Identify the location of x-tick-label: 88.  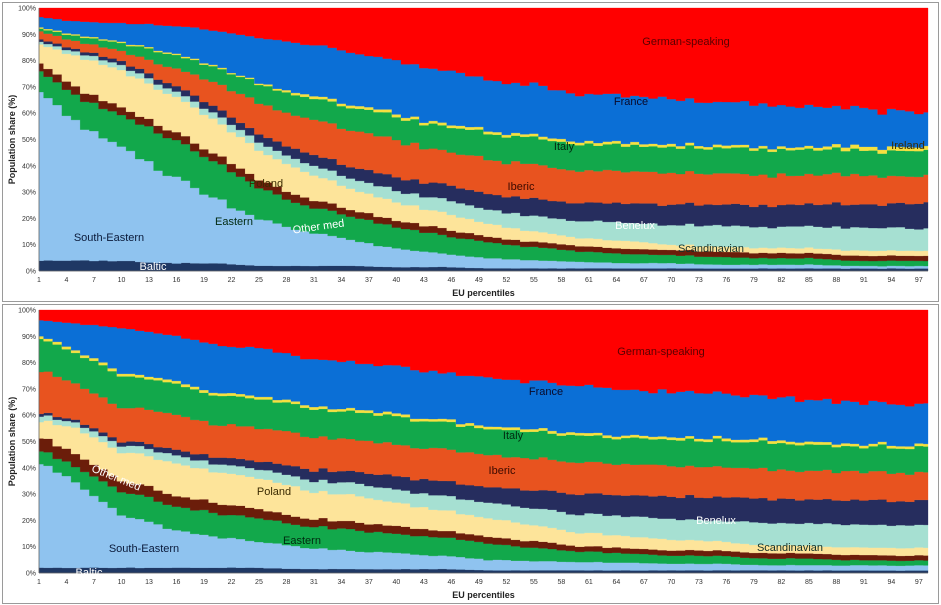
(836, 280).